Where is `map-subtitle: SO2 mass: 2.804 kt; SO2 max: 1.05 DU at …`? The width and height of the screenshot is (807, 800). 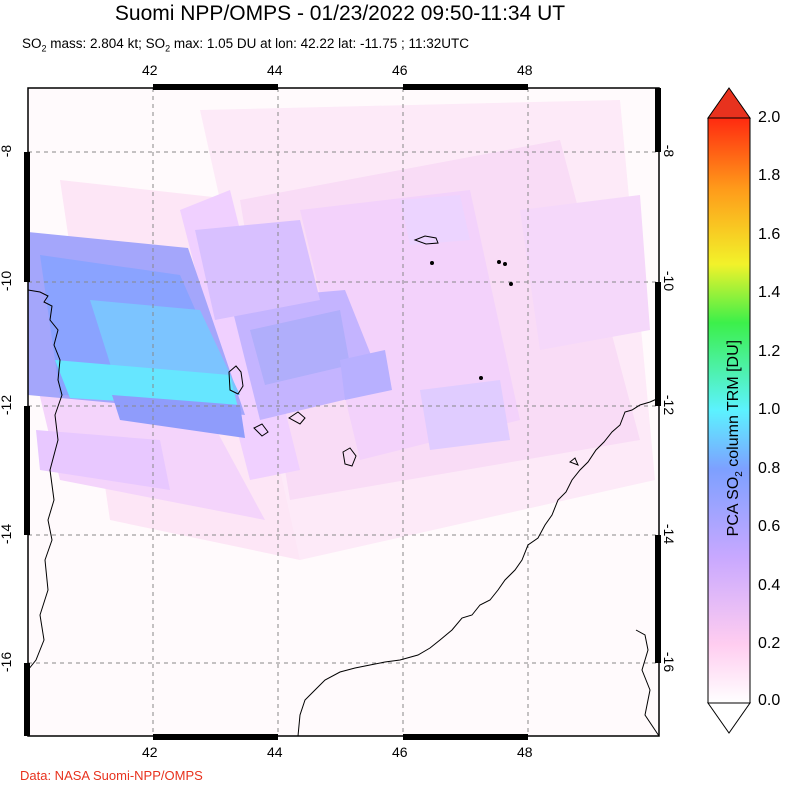
map-subtitle: SO2 mass: 2.804 kt; SO2 max: 1.05 DU at … is located at coordinates (245, 45).